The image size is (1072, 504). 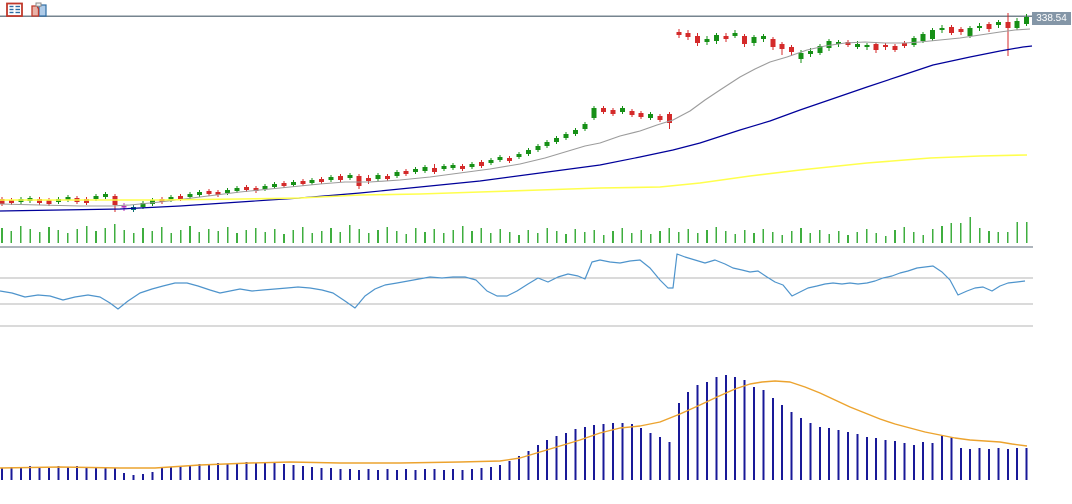 What do you see at coordinates (27, 11) in the screenshot?
I see `toolbar` at bounding box center [27, 11].